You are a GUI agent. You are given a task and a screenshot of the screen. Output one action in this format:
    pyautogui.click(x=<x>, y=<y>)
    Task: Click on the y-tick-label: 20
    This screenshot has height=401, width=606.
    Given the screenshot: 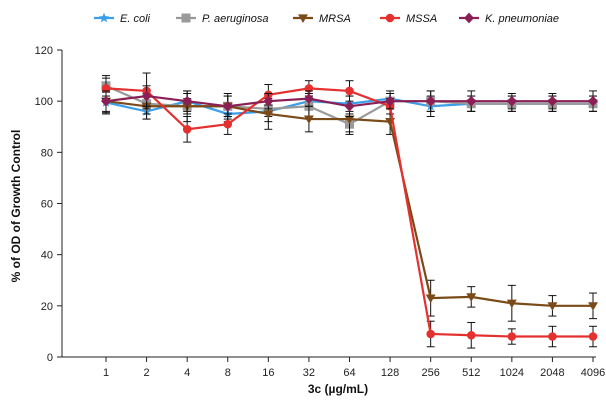 What is the action you would take?
    pyautogui.click(x=47, y=307)
    